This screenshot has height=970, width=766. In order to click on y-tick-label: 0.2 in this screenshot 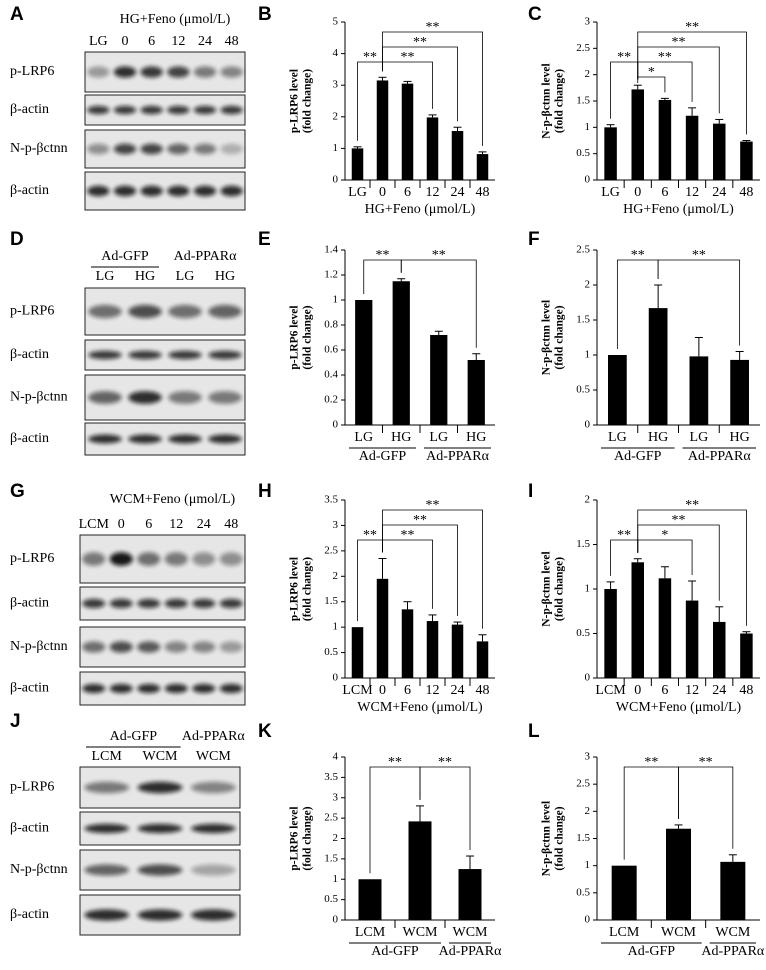, I will do `click(331, 400)`.